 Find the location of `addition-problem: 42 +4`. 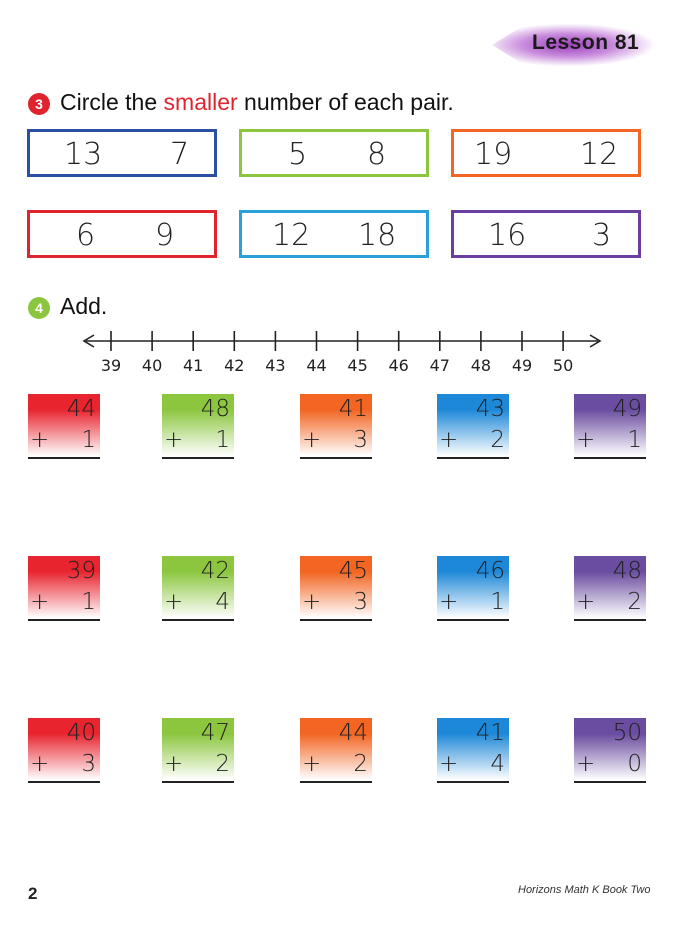

addition-problem: 42 +4 is located at coordinates (198, 588).